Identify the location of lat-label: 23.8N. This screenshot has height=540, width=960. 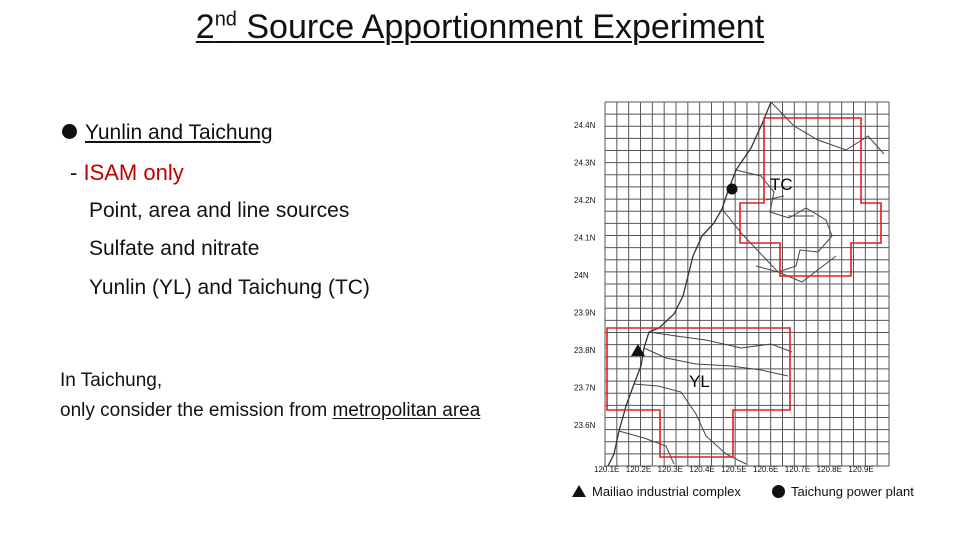
(585, 350).